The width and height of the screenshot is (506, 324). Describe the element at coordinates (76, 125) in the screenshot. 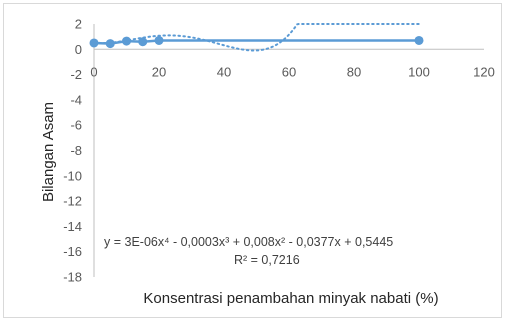

I see `y-tick-label: -6` at that location.